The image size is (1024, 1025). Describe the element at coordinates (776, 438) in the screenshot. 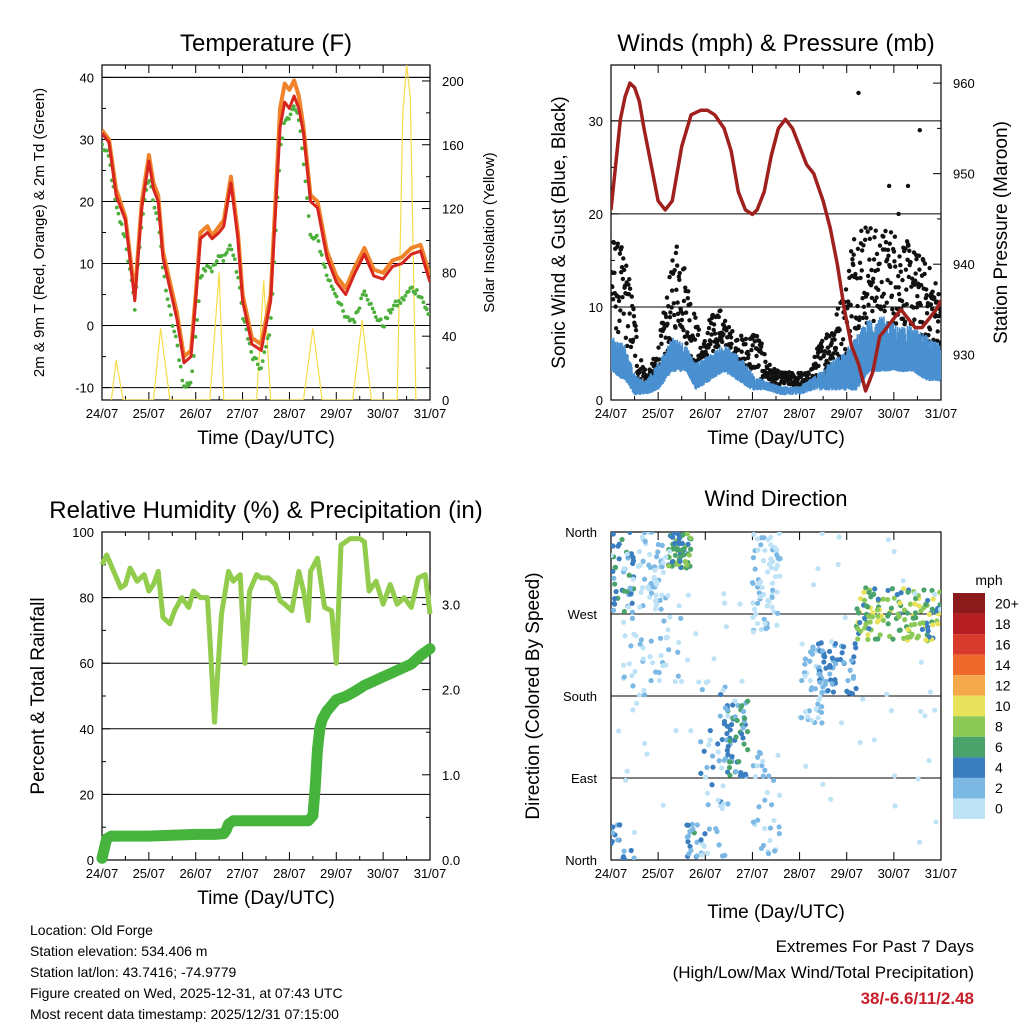

I see `winds-xlabel: Time (Day/UTC)` at that location.